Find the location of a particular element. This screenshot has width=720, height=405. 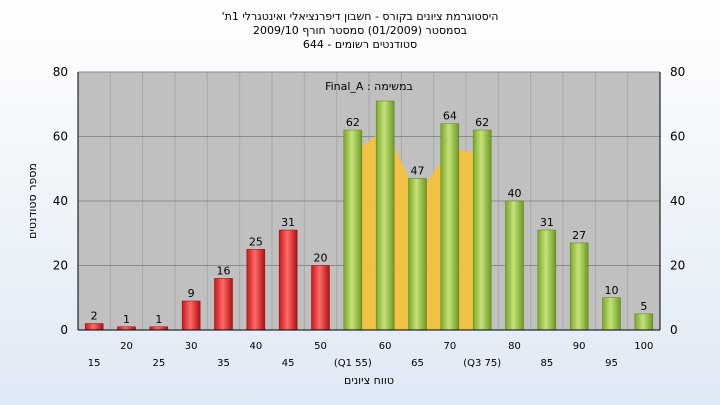

x-tick-label-17: 100 is located at coordinates (643, 346).